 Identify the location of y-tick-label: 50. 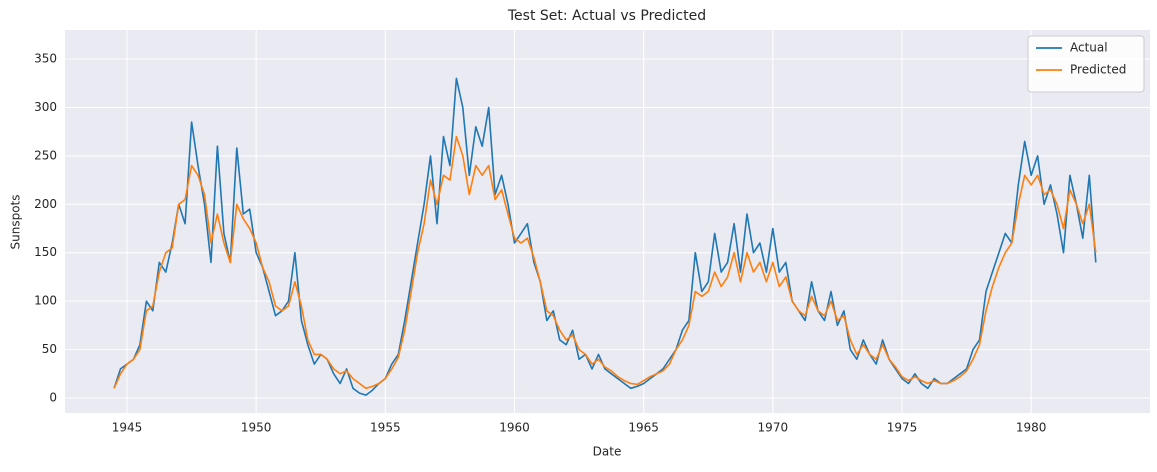
(49, 349).